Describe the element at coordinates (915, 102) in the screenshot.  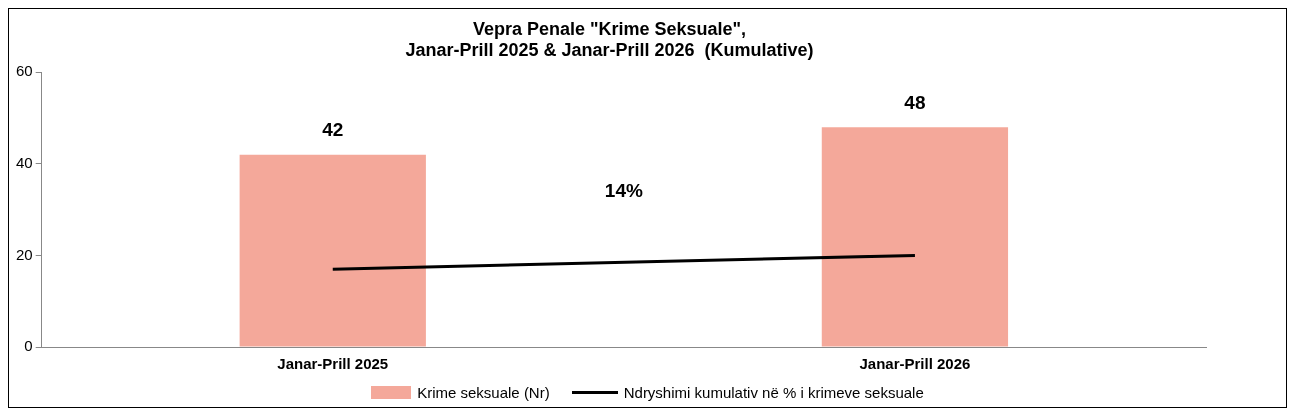
I see `data-label: 48` at that location.